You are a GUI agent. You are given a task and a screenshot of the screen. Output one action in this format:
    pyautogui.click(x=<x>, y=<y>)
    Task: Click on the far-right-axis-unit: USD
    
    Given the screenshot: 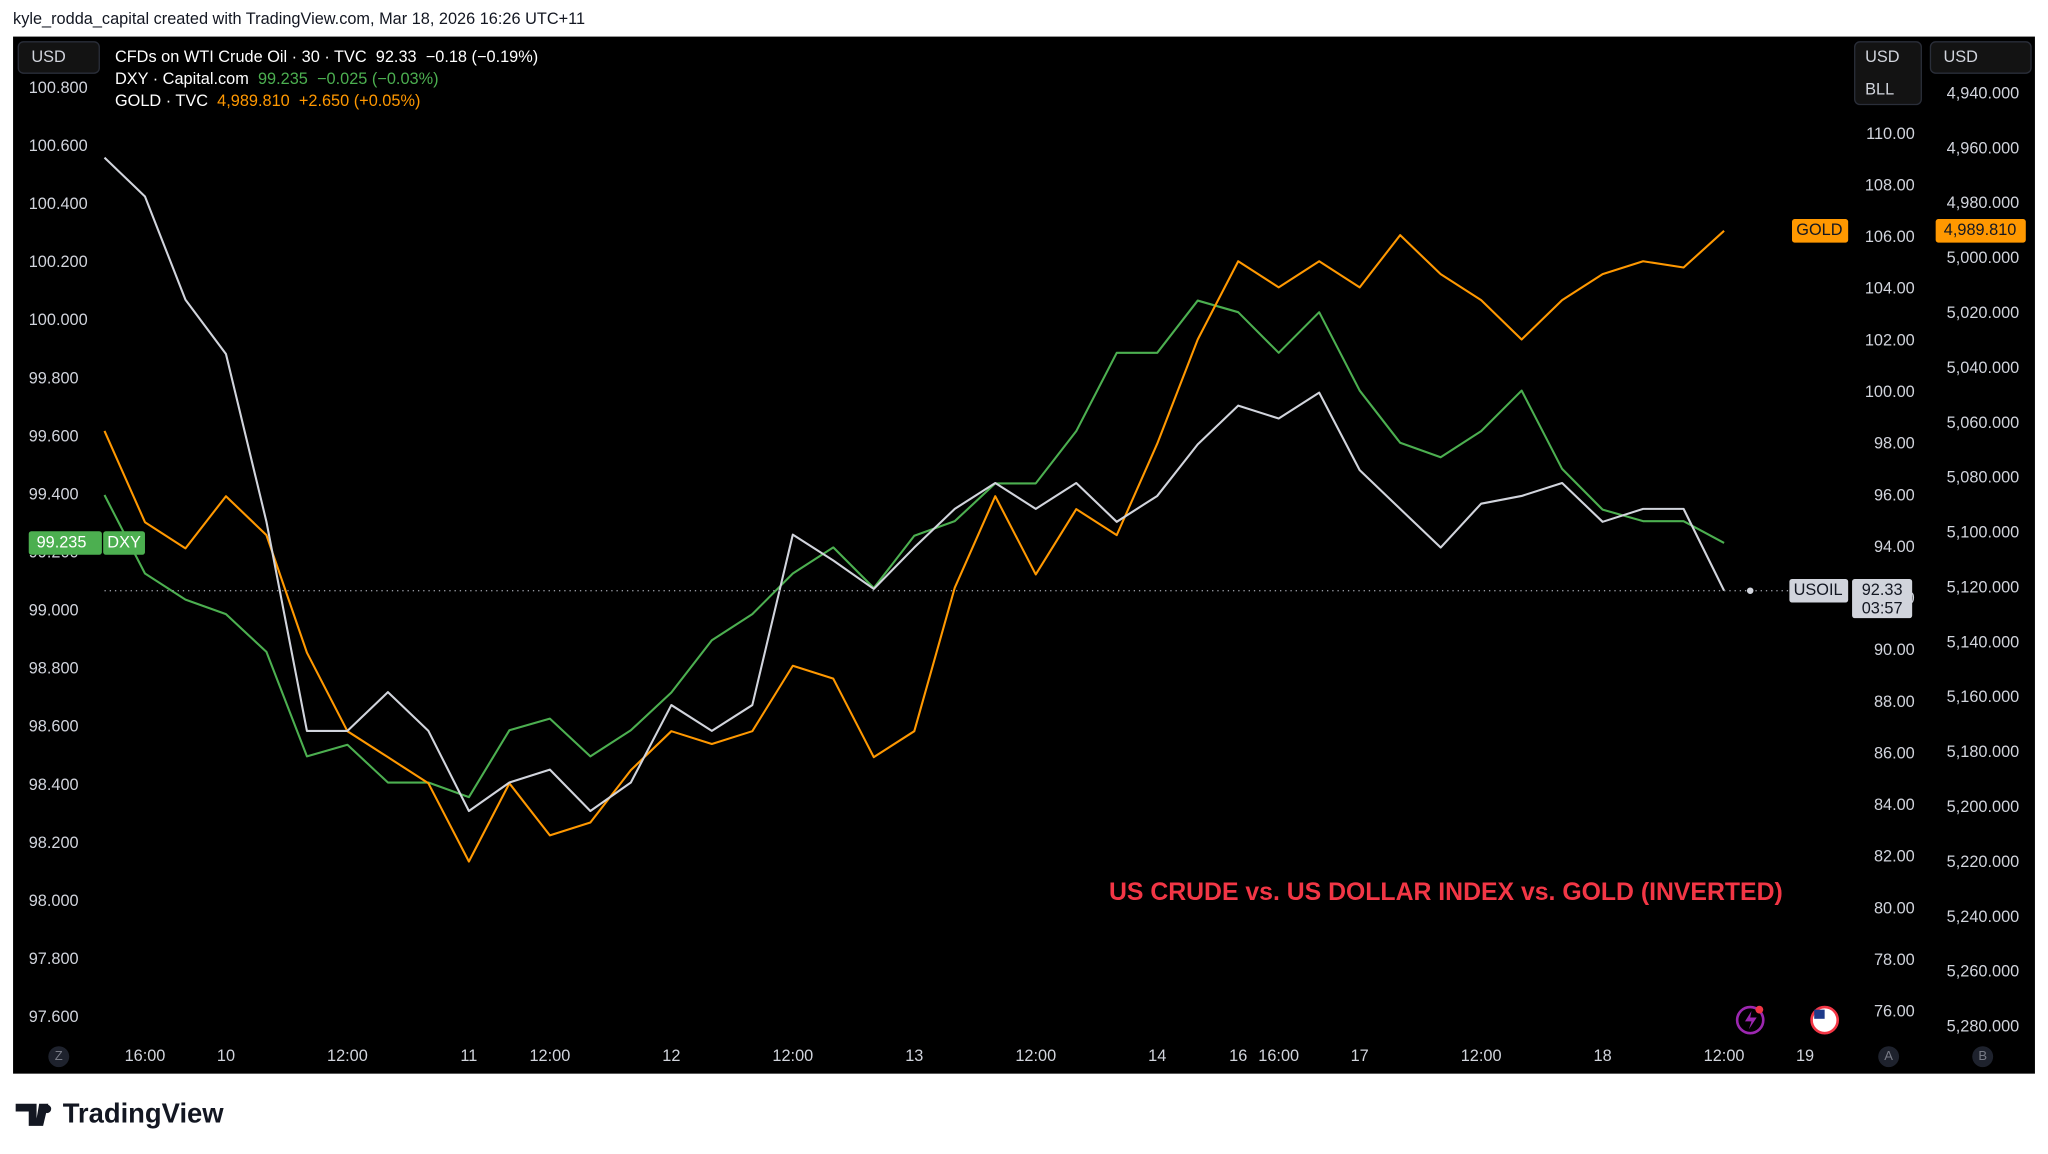 What is the action you would take?
    pyautogui.click(x=1961, y=57)
    